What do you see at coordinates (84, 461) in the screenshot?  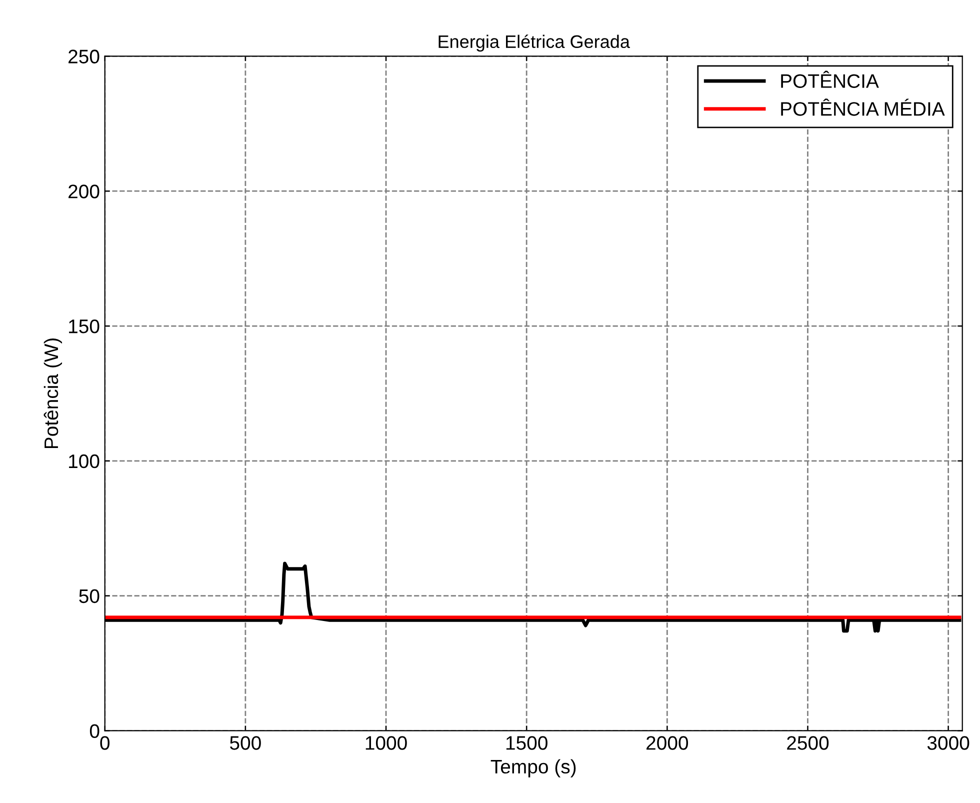 I see `y-tick-label: 100` at bounding box center [84, 461].